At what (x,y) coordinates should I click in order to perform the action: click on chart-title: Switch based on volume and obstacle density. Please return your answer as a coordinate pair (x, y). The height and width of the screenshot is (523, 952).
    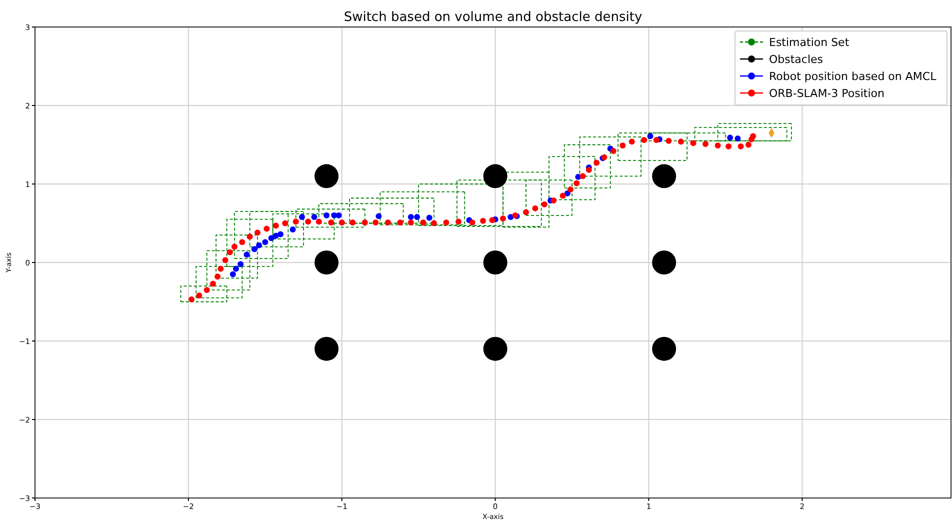
    Looking at the image, I should click on (493, 17).